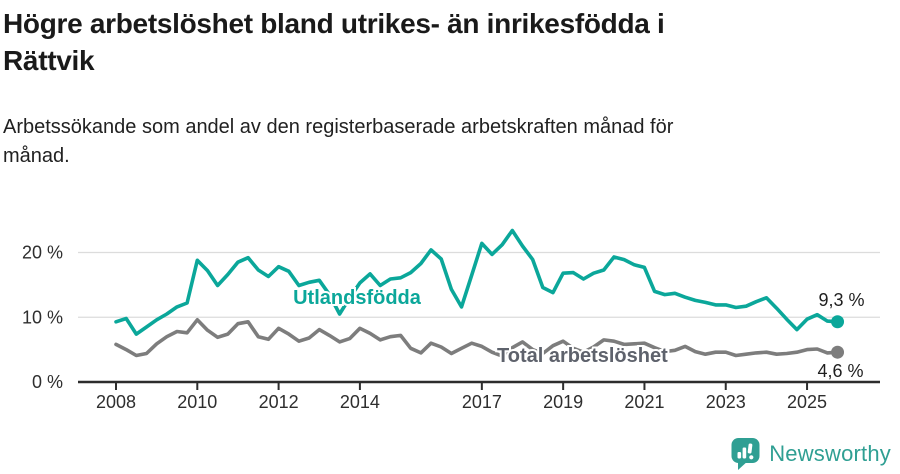  What do you see at coordinates (644, 402) in the screenshot?
I see `x-tick-label: 2021` at bounding box center [644, 402].